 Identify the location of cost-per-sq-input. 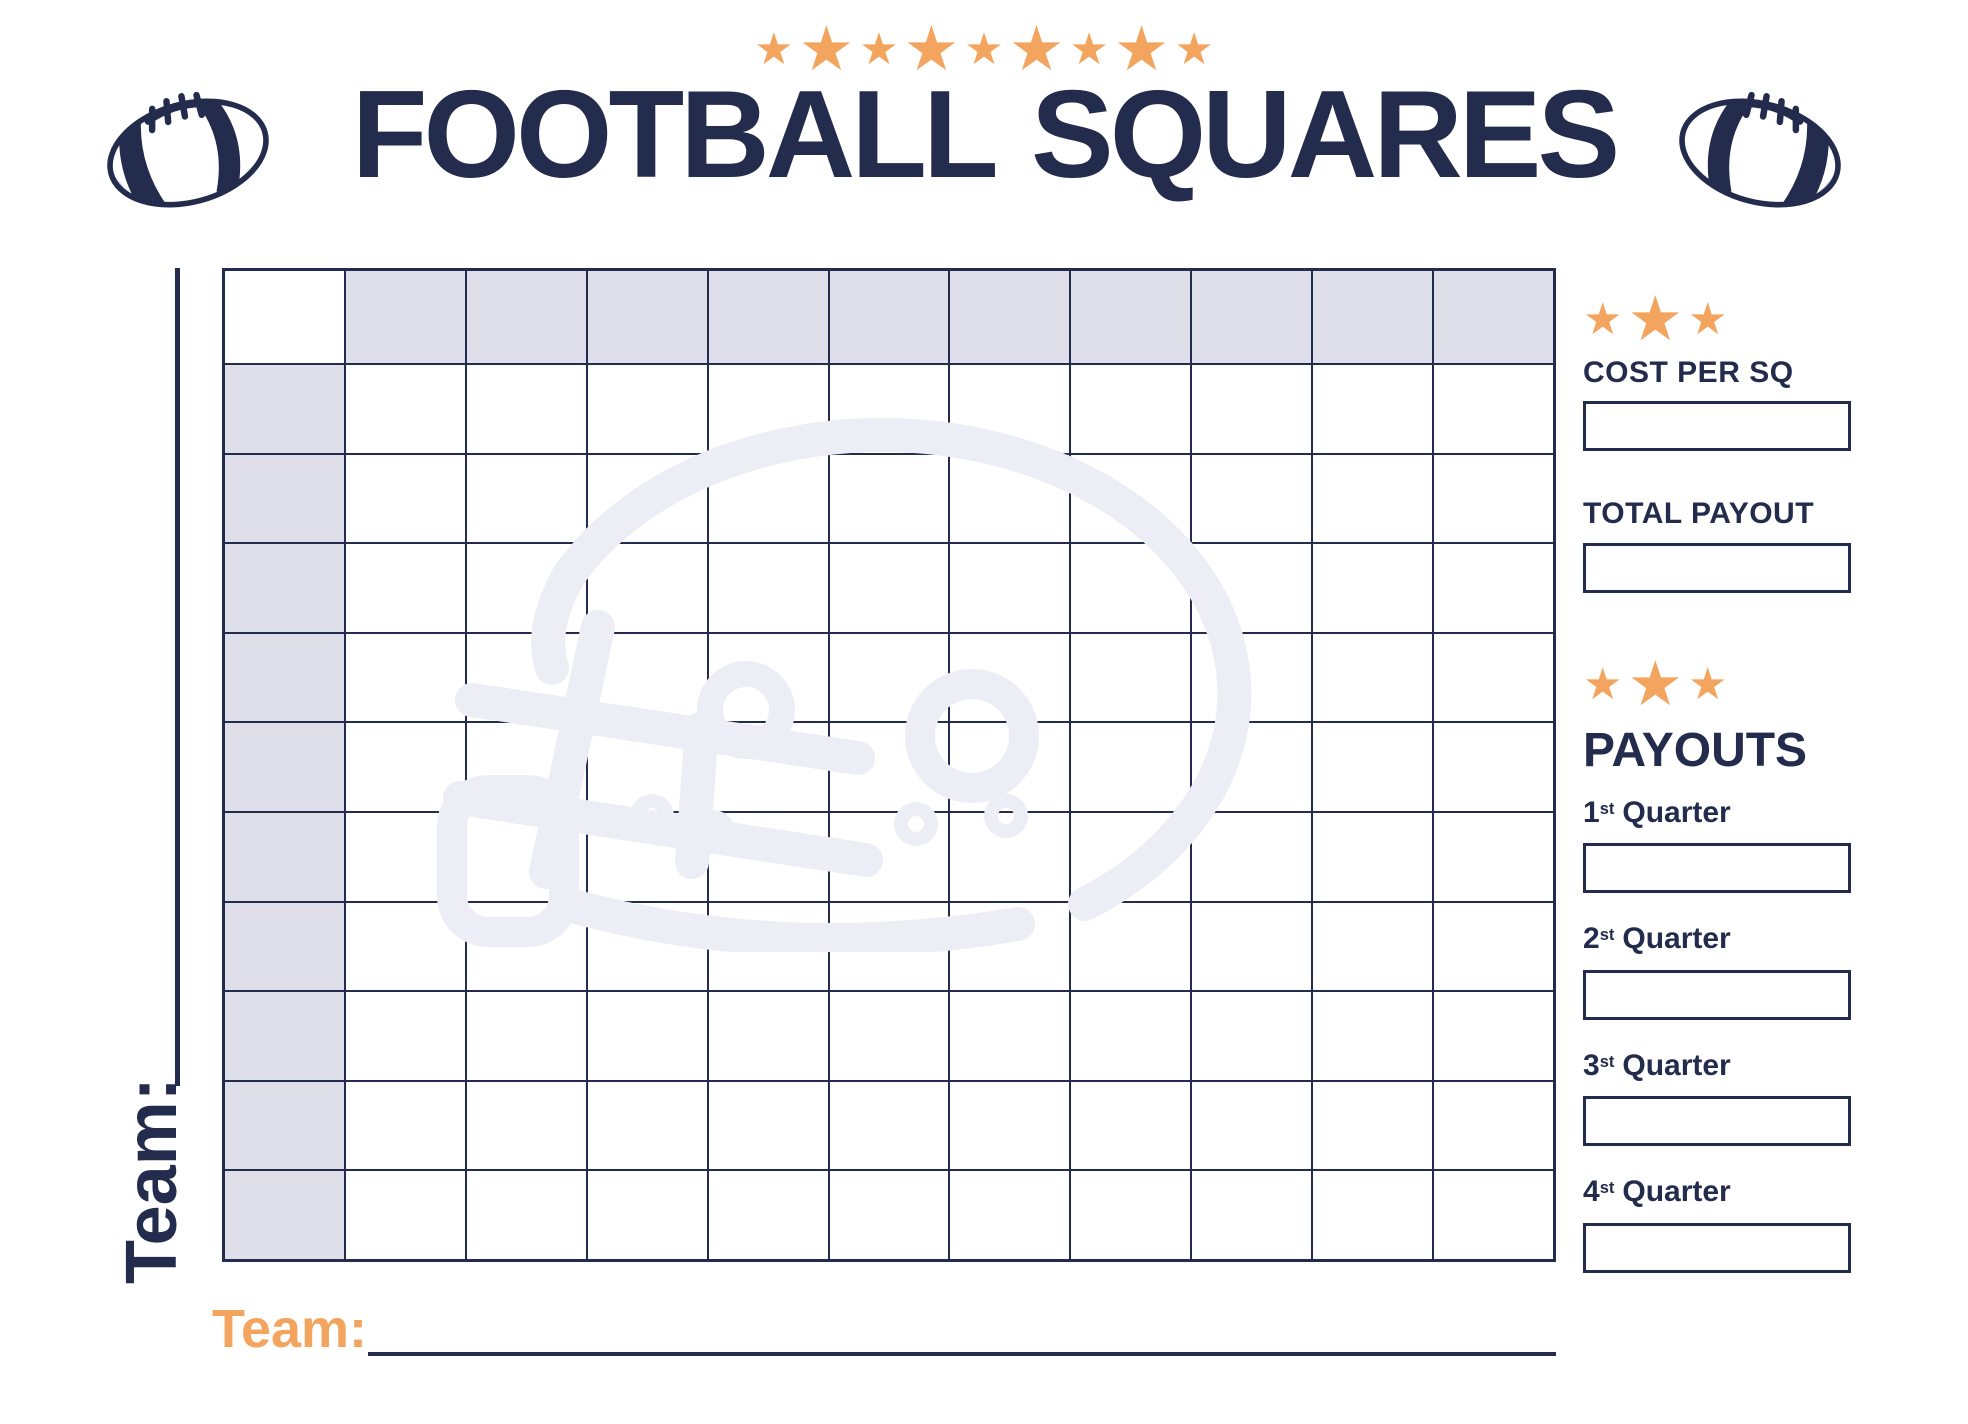
(1717, 426).